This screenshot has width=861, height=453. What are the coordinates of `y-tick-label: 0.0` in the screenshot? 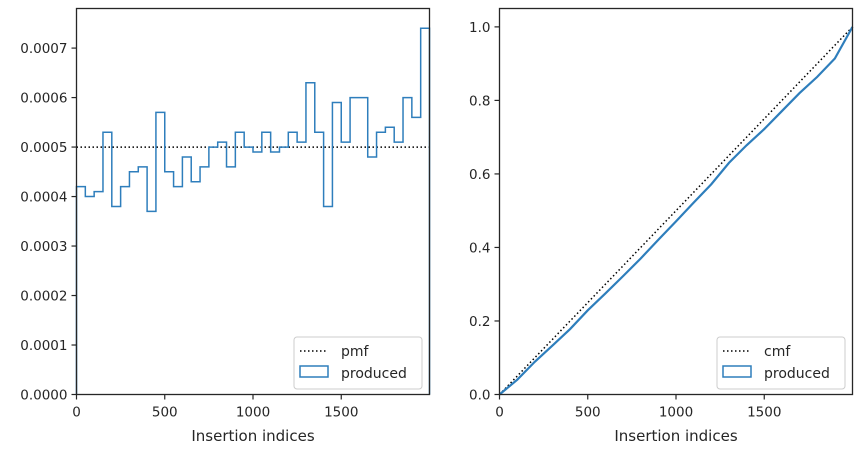 It's located at (479, 396).